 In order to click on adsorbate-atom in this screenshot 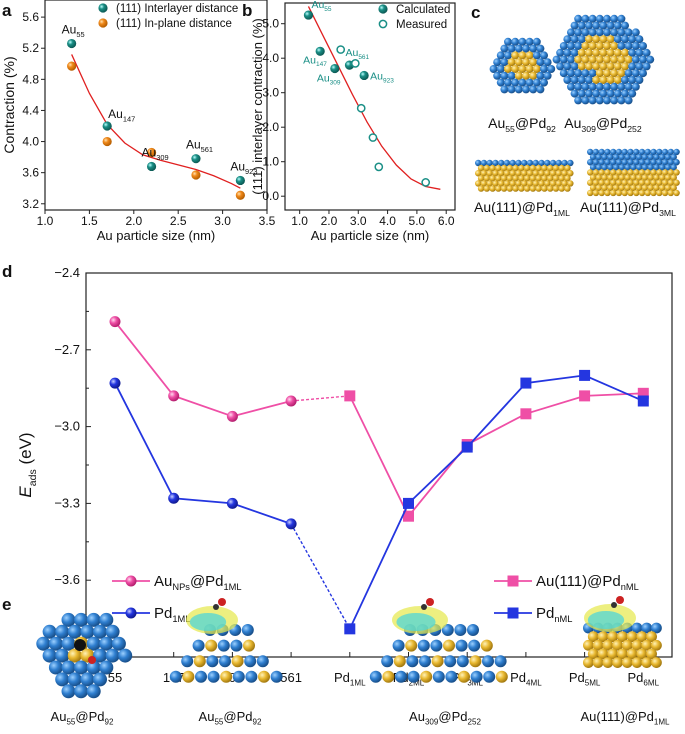, I will do `click(216, 607)`.